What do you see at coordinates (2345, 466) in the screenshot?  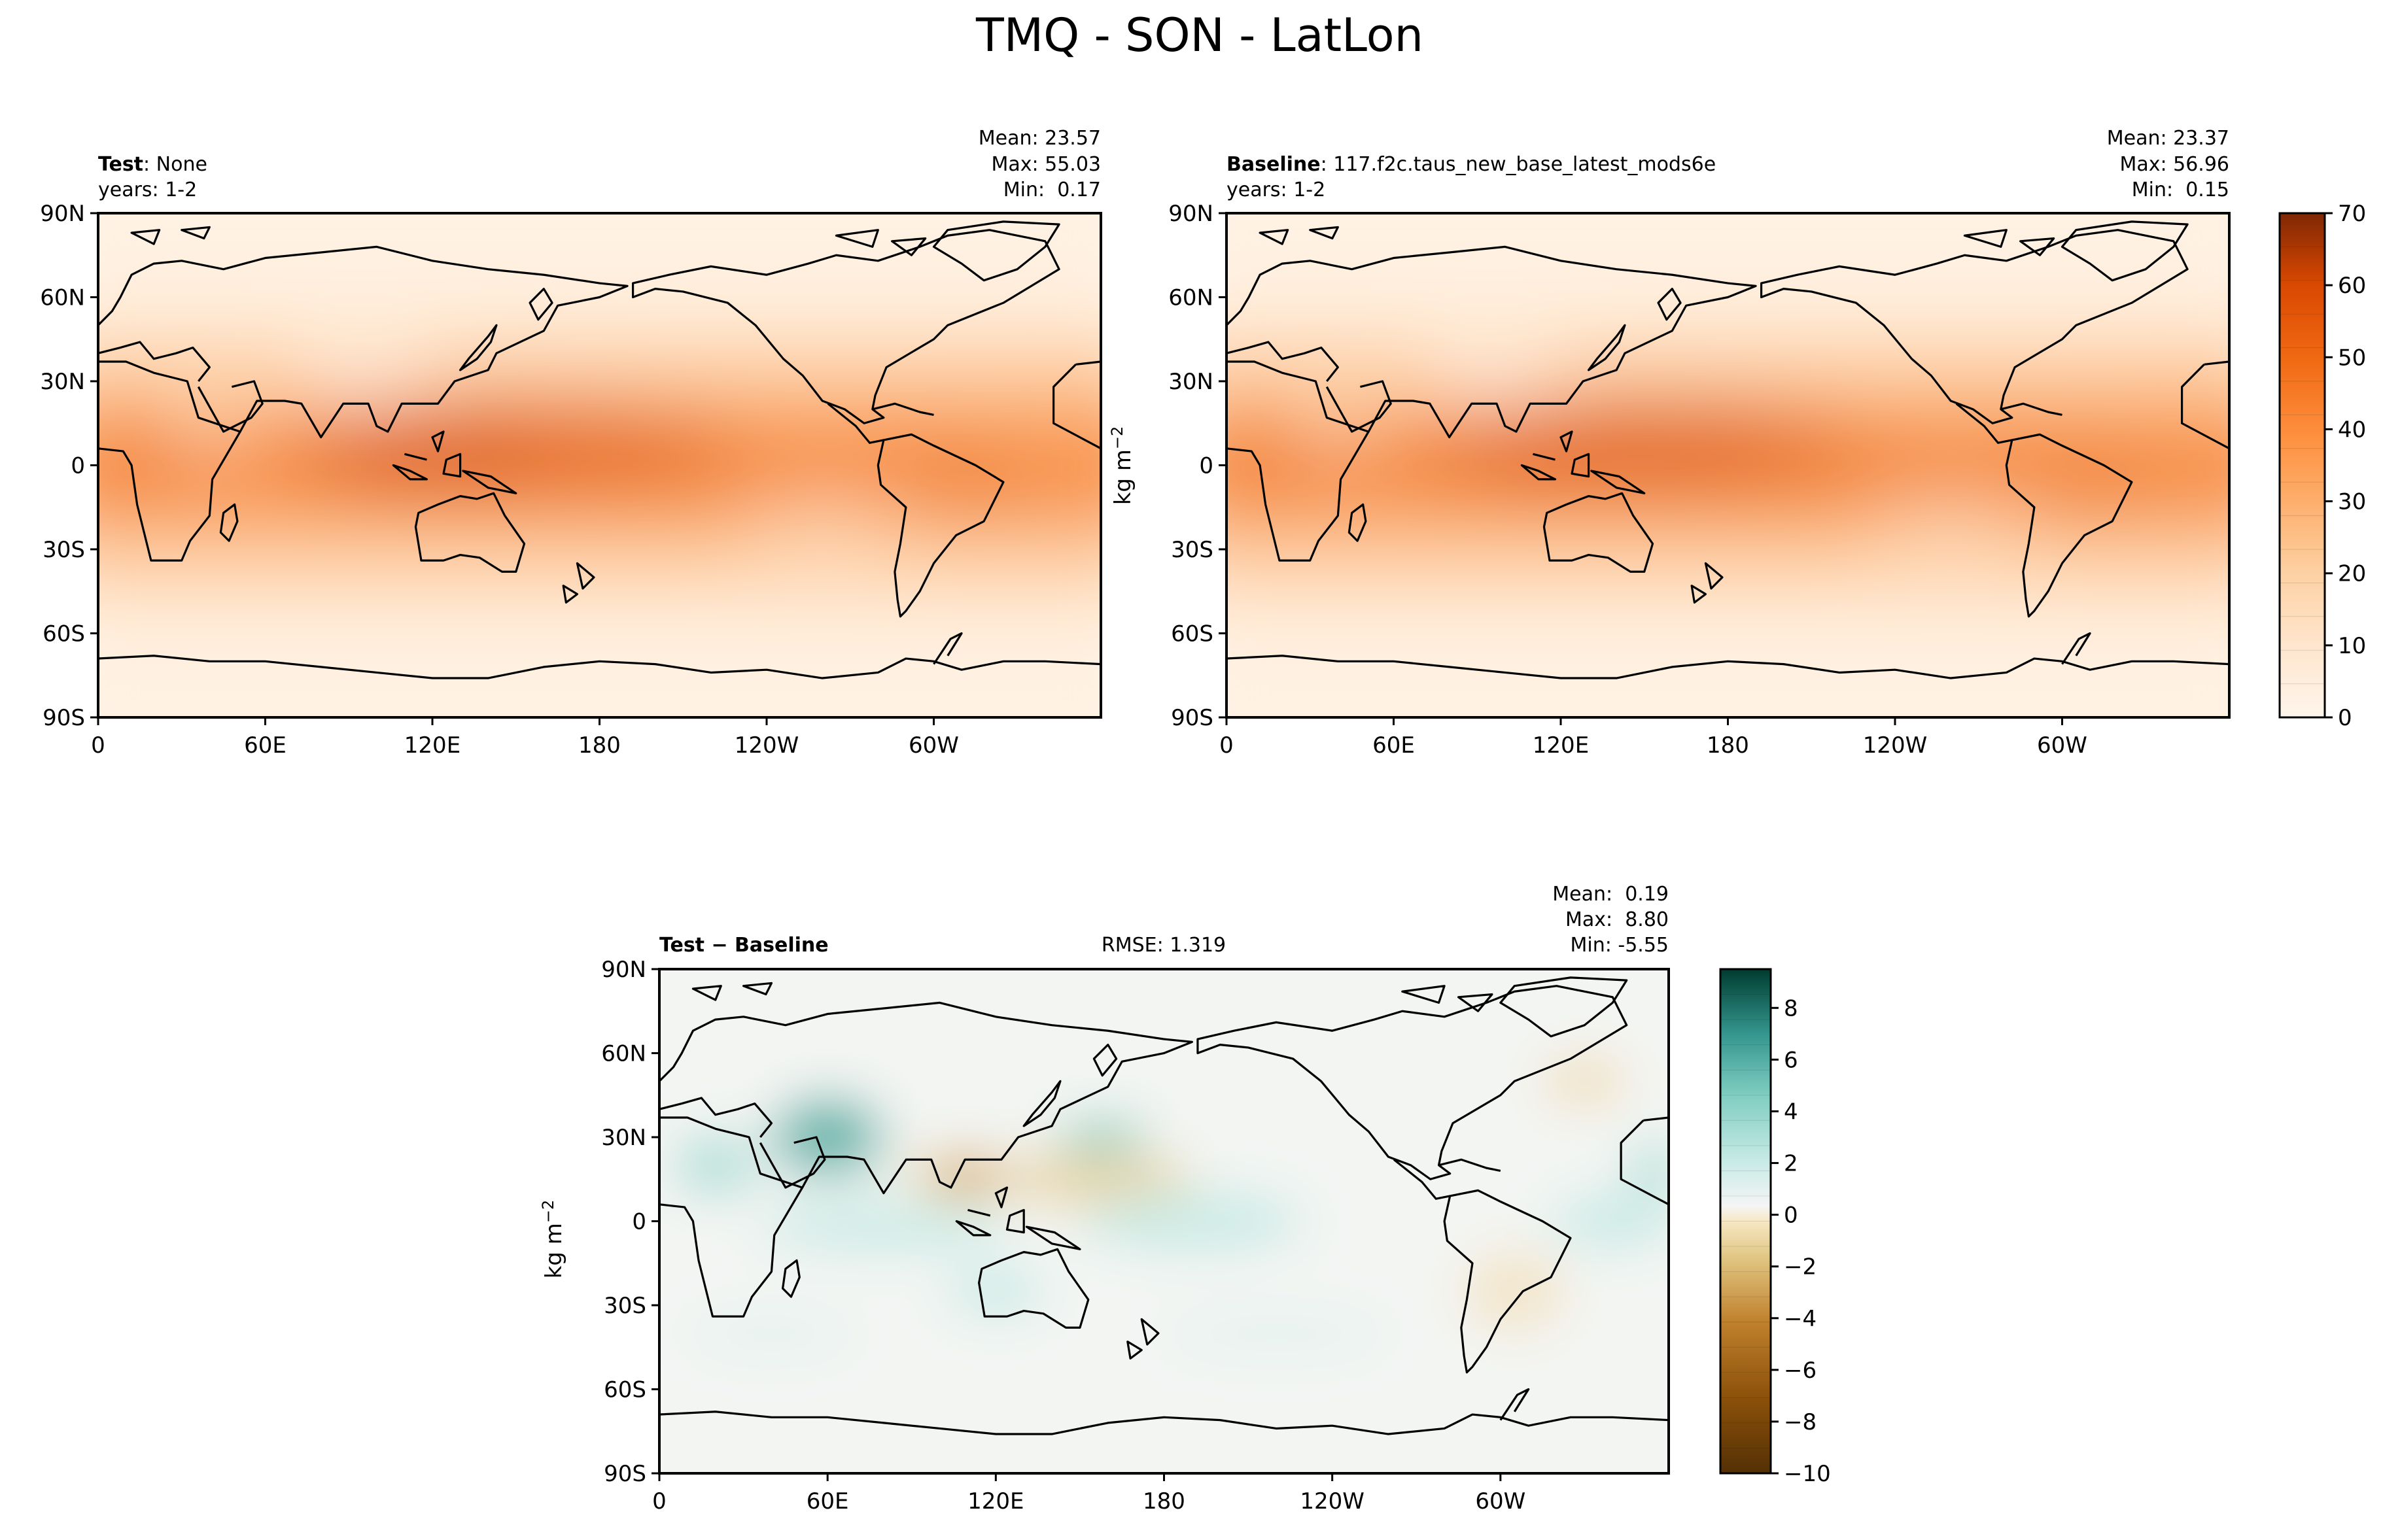 I see `tmq-colorbar-ticks: 0 10 20 30 40 50 60 70` at bounding box center [2345, 466].